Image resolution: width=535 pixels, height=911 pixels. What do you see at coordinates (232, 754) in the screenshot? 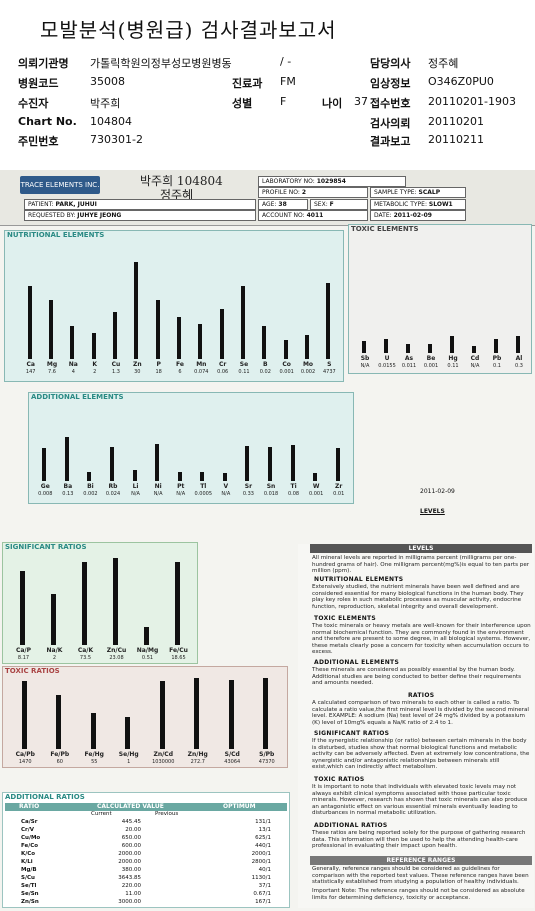
I see `toxic_ratios-label-s-cd: S/Cd` at bounding box center [232, 754].